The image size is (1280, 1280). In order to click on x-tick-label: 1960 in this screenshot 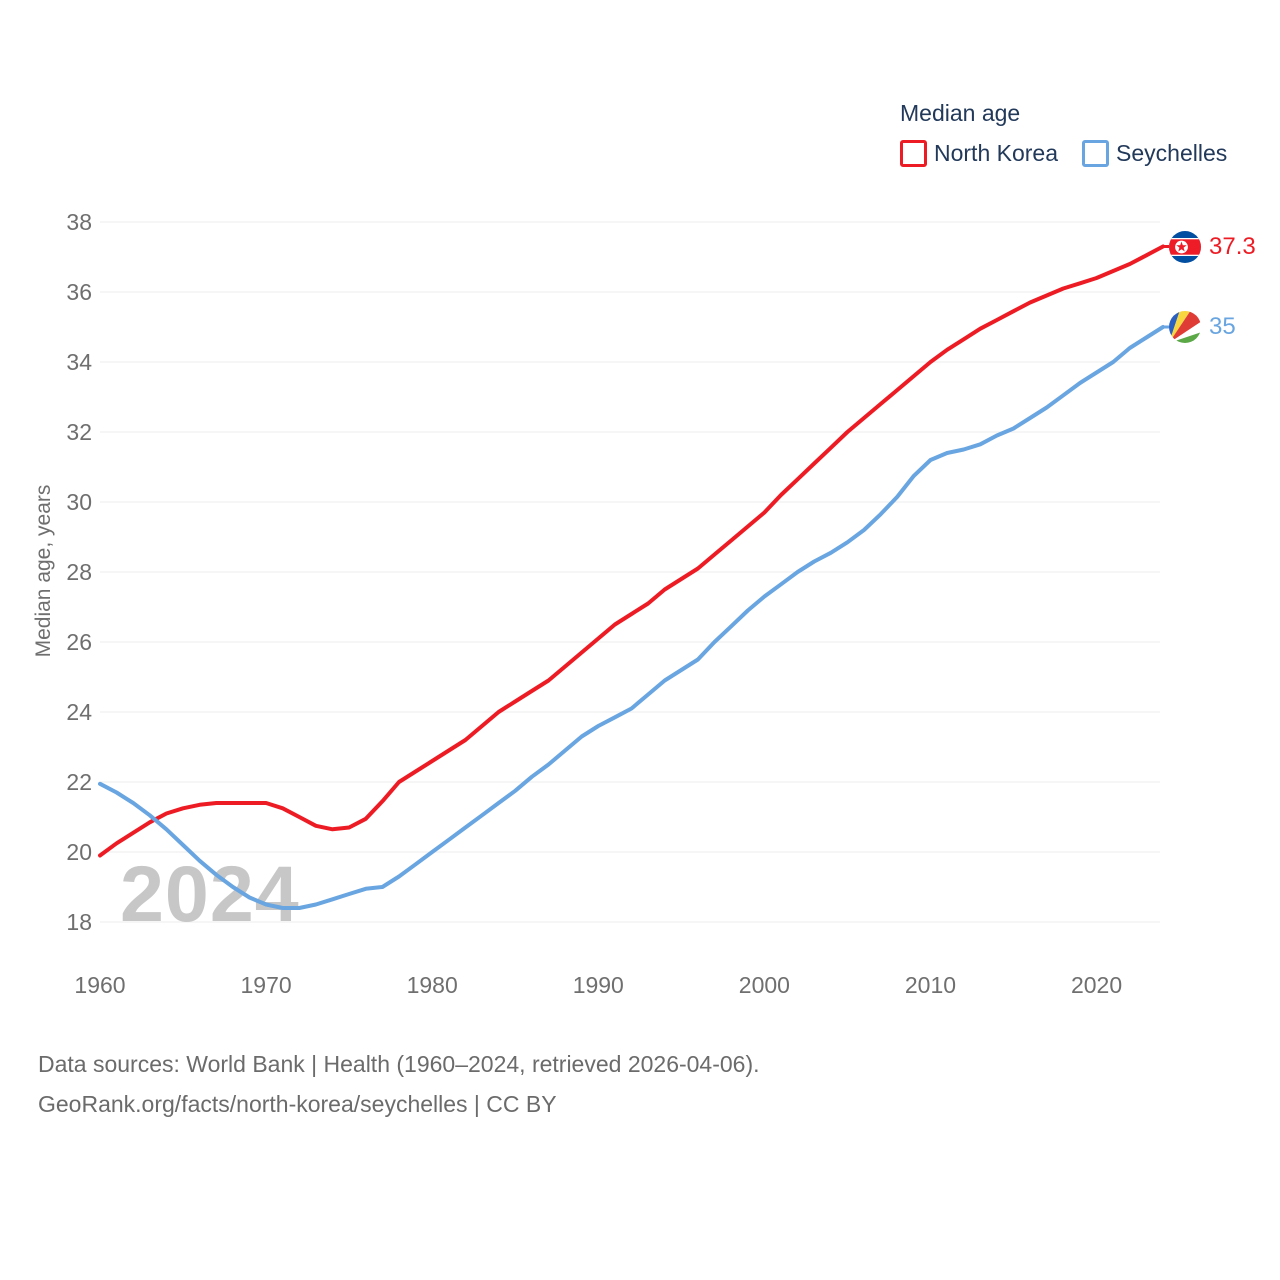, I will do `click(100, 985)`.